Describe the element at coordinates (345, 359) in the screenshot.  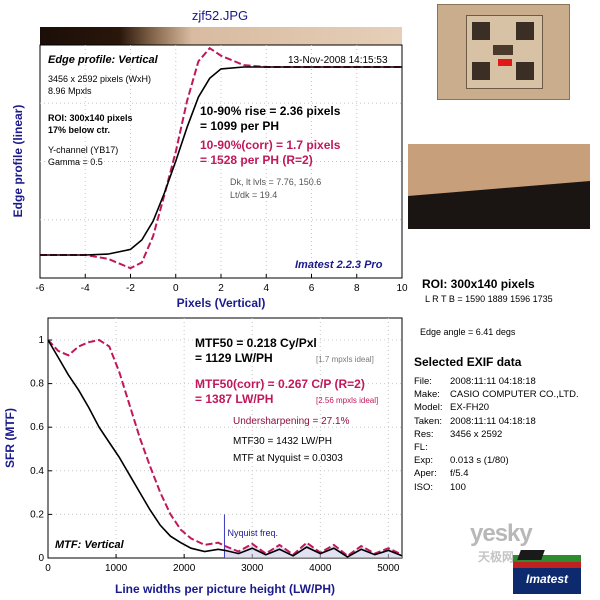
I see `mtf50-ideal-text: [1.7 mpxls ideal]` at that location.